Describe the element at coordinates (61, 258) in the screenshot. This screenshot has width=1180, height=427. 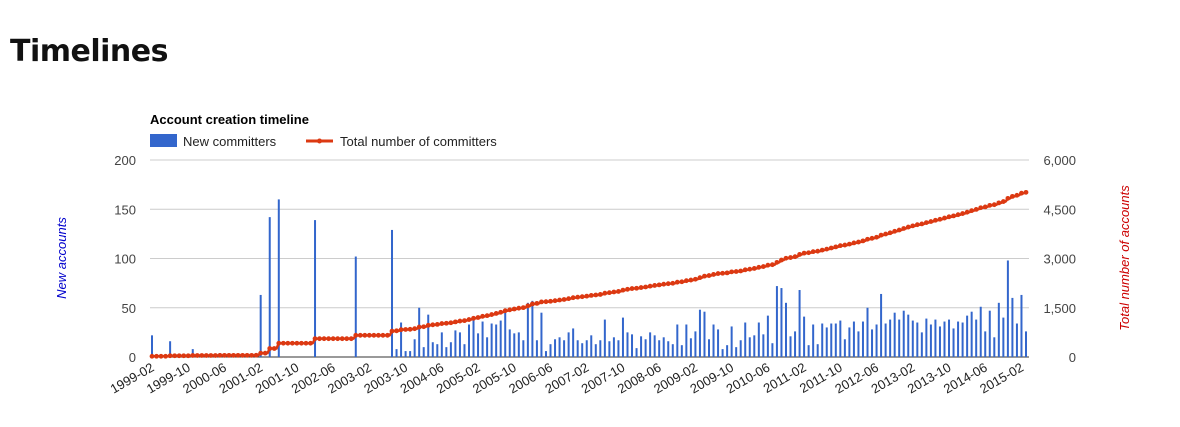
I see `left-axis-label: New accounts` at that location.